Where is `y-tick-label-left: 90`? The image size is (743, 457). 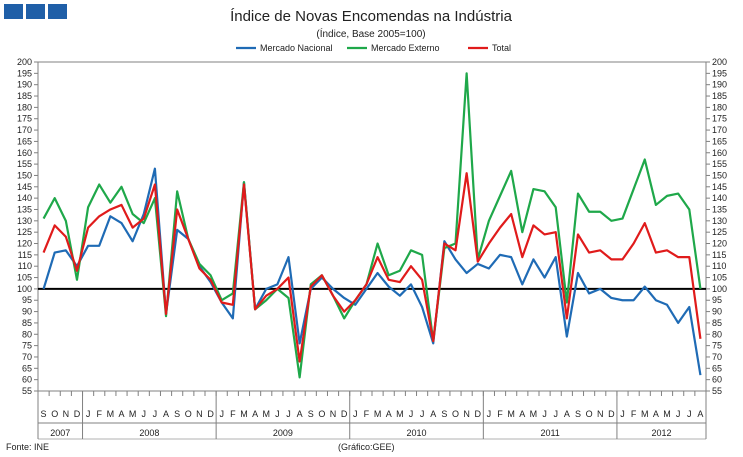
y-tick-label-left: 90 is located at coordinates (27, 312).